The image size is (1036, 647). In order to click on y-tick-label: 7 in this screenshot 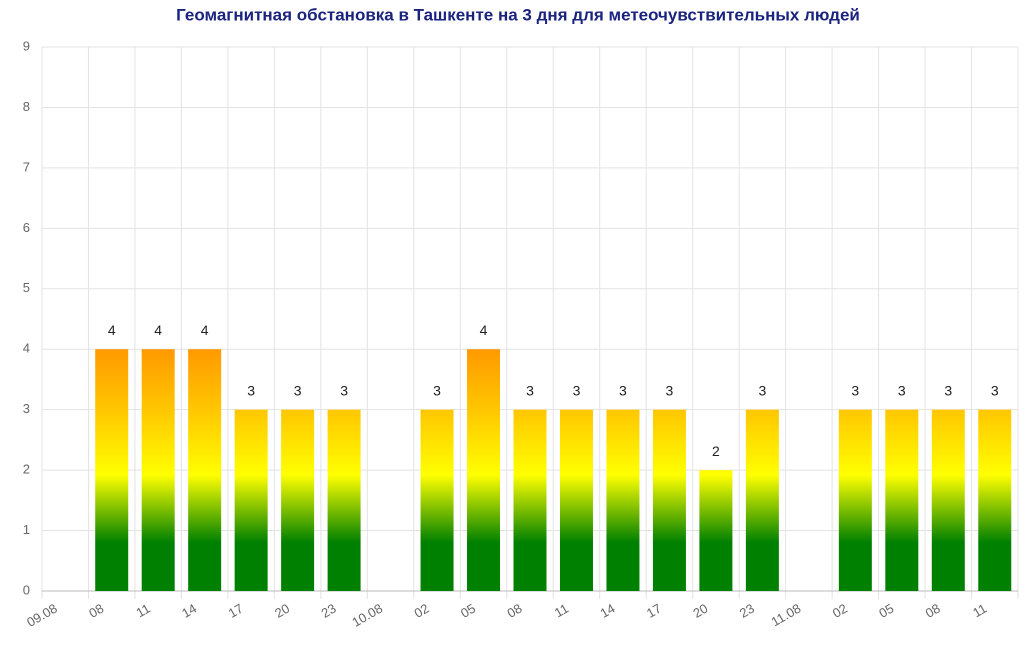, I will do `click(26, 166)`.